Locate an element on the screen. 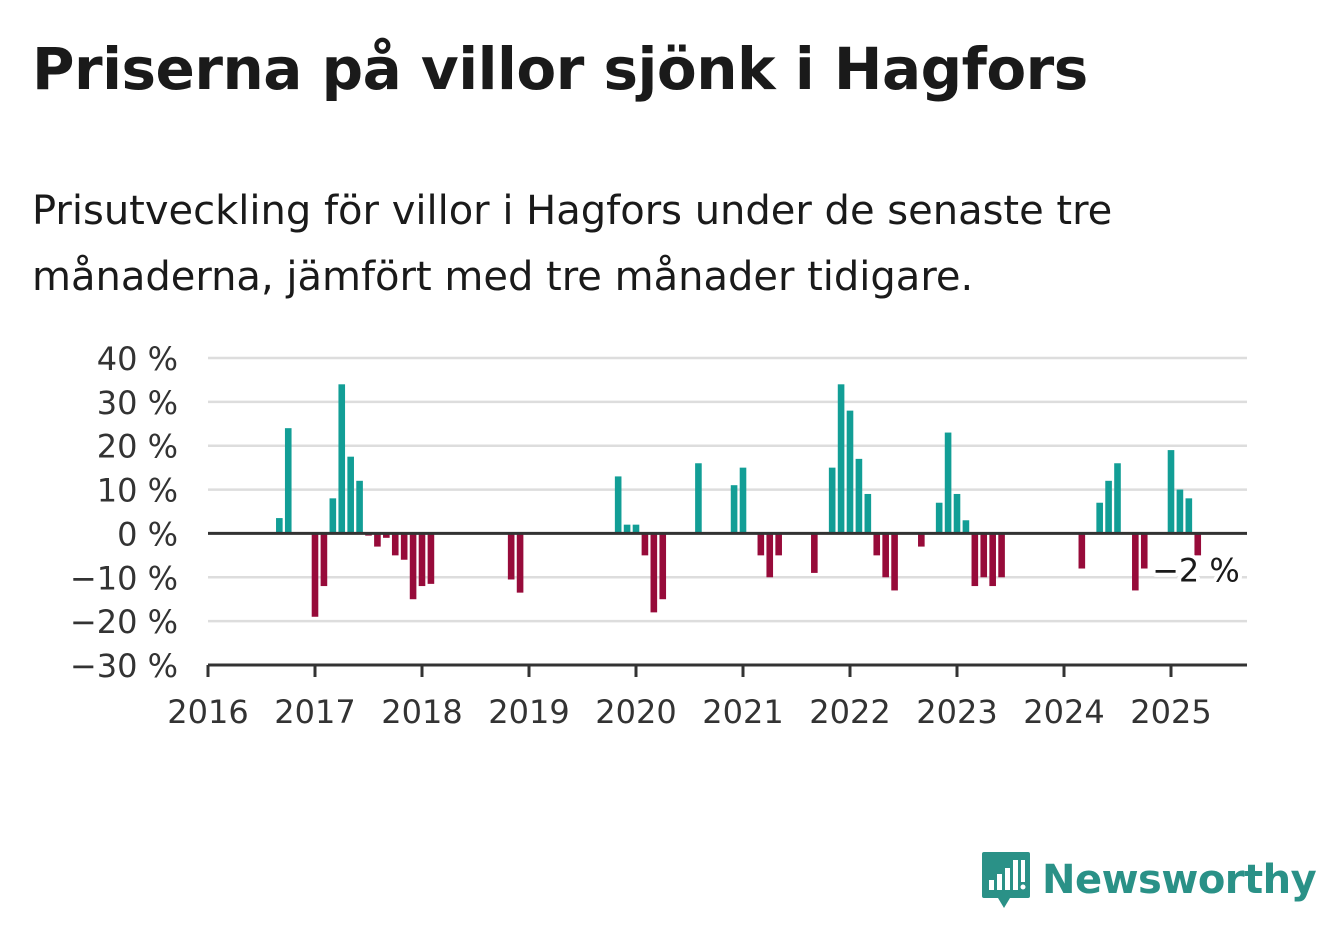 The image size is (1322, 939). x-tick-label: 2017 is located at coordinates (314, 712).